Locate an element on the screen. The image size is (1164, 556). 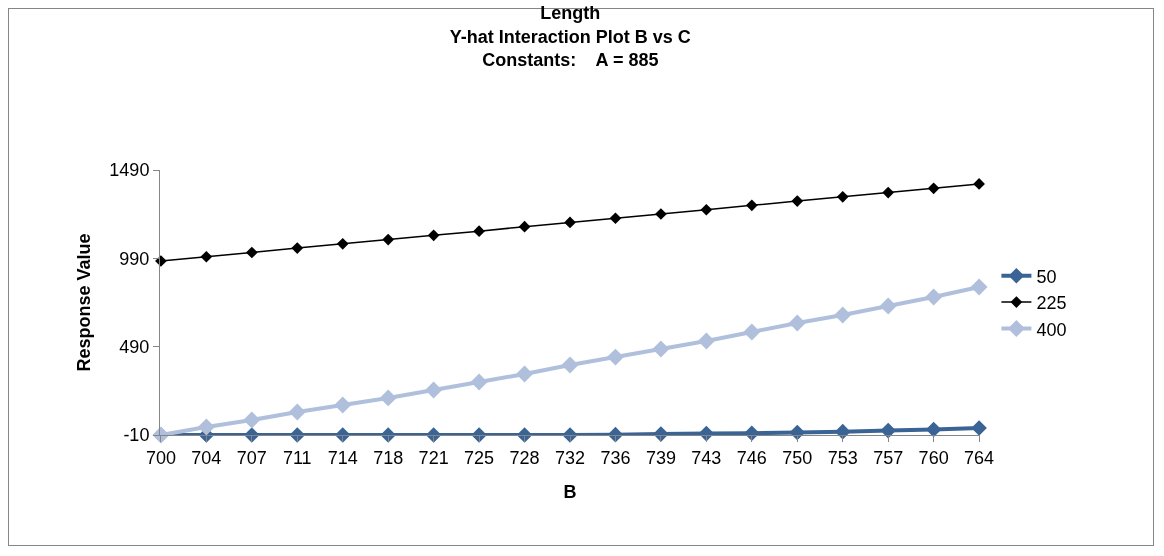
legend-label: 400 is located at coordinates (1051, 329).